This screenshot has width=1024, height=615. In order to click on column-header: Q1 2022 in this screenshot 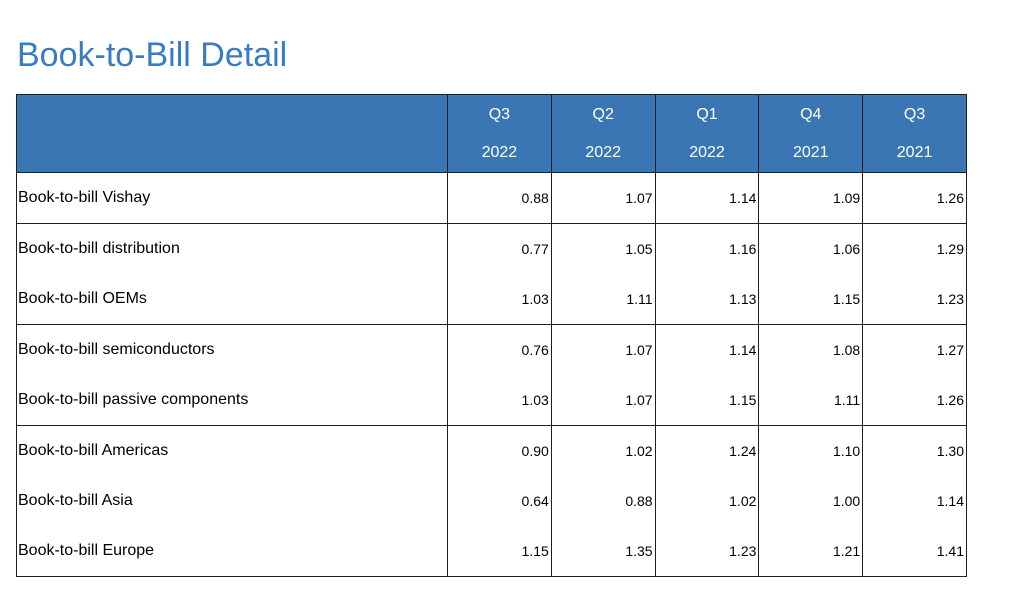, I will do `click(707, 133)`.